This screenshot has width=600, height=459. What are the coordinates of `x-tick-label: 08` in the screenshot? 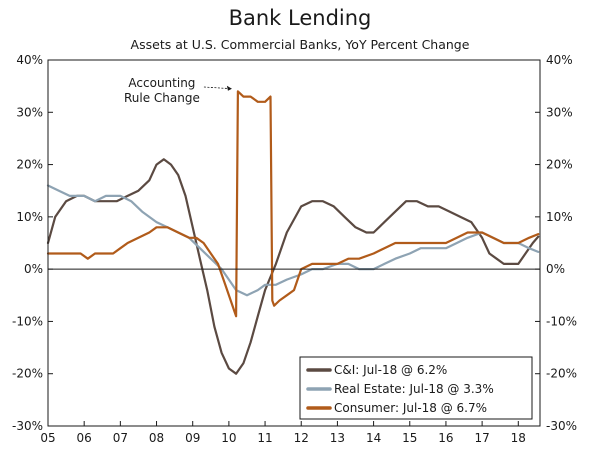 It's located at (156, 438).